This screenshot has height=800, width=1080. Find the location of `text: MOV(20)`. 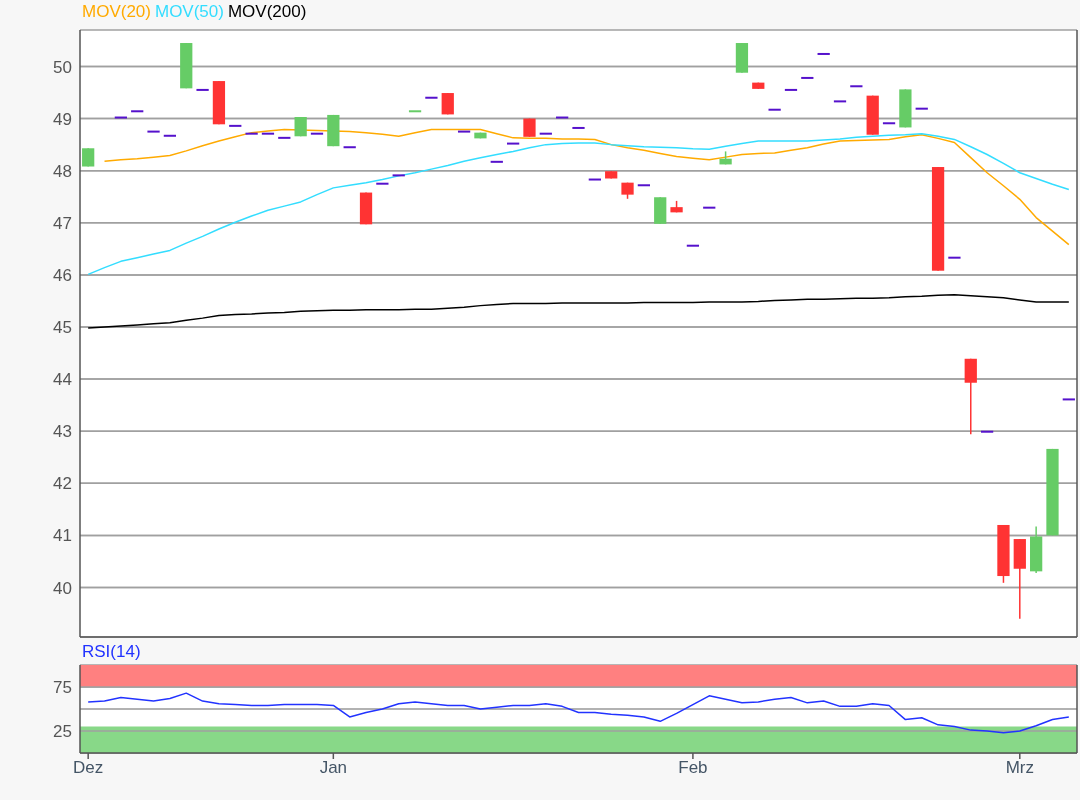

text: MOV(20) is located at coordinates (116, 12).